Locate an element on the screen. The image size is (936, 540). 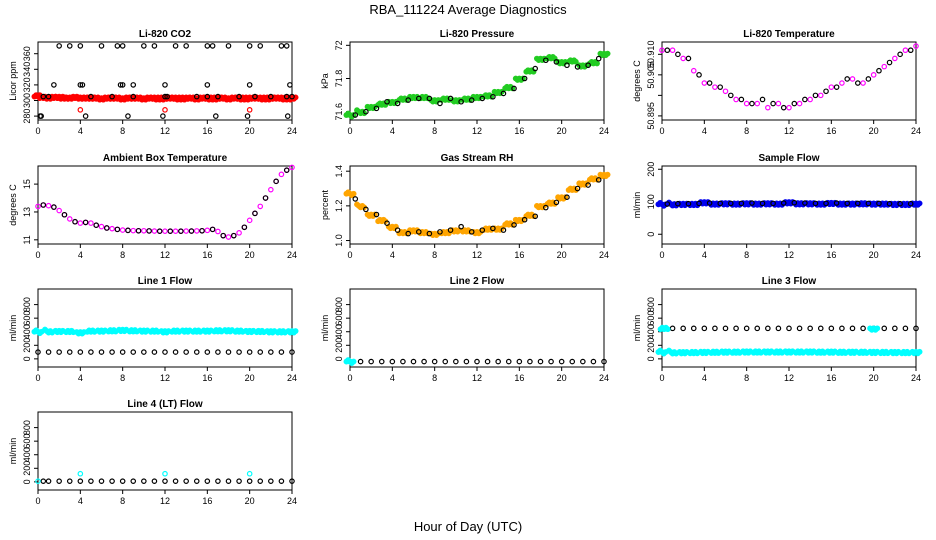
series-averages is located at coordinates (477, 86).